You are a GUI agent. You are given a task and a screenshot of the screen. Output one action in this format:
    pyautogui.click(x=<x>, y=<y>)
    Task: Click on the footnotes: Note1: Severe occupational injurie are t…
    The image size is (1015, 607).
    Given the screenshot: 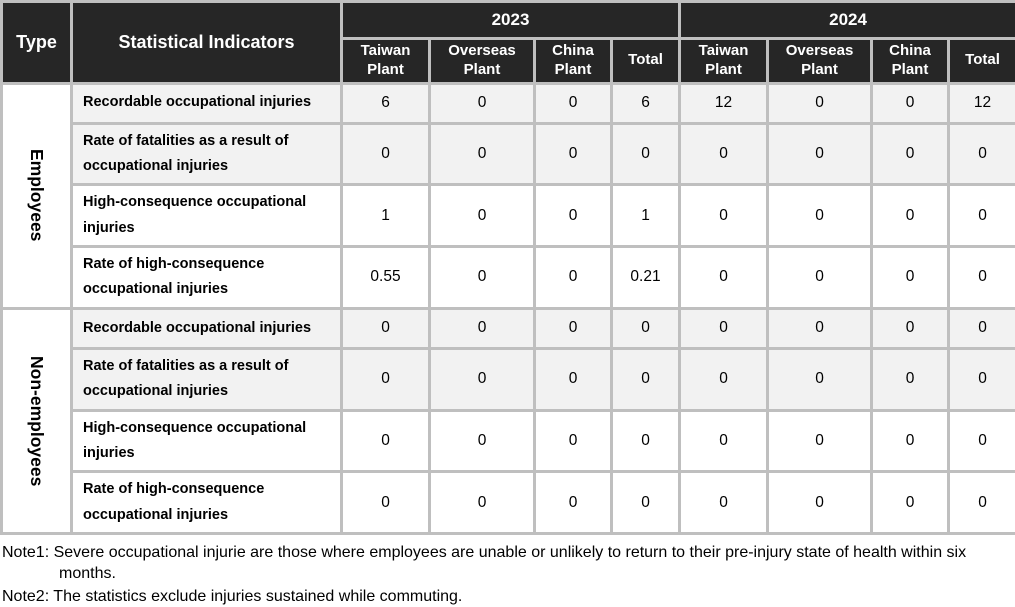 What is the action you would take?
    pyautogui.click(x=507, y=571)
    